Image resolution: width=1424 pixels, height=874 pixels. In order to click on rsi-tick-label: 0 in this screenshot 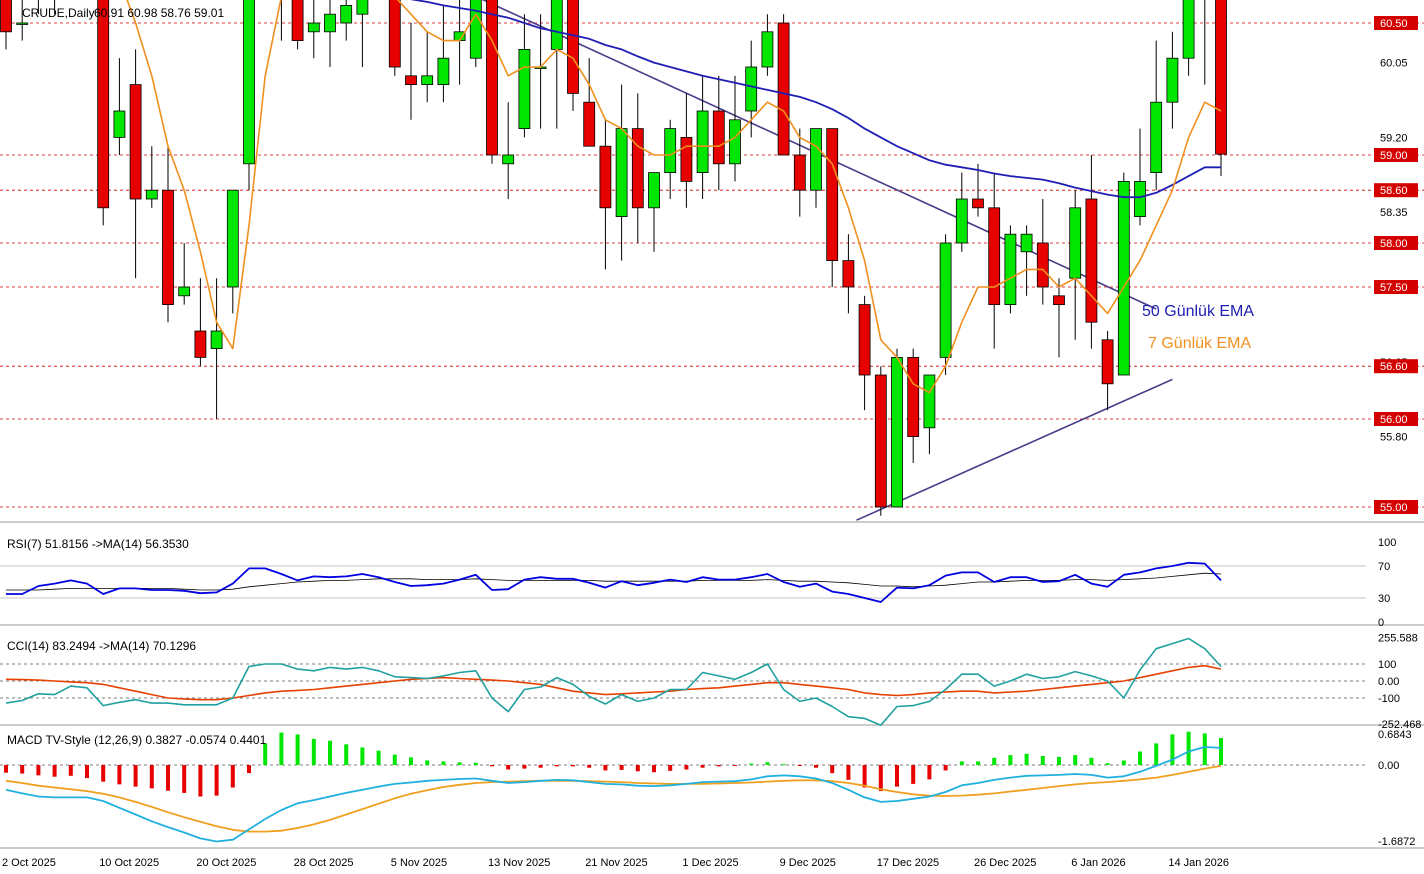, I will do `click(1381, 623)`.